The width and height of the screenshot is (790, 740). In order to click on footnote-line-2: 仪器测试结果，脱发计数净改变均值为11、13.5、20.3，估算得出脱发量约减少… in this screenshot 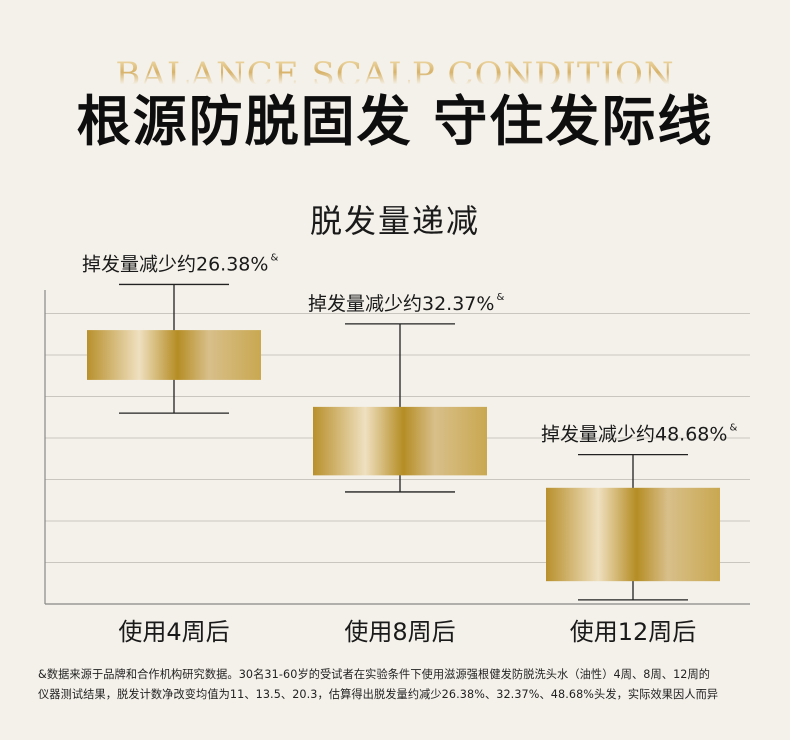, I will do `click(378, 694)`.